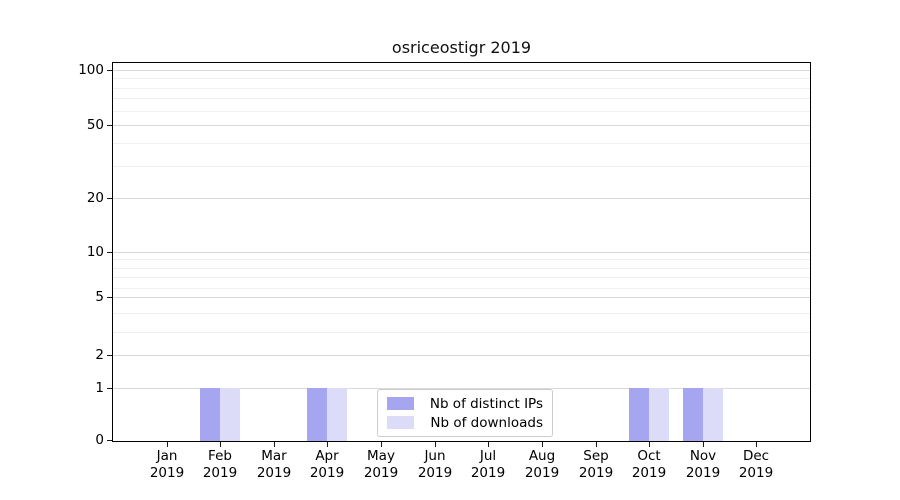  What do you see at coordinates (327, 464) in the screenshot?
I see `x-tick-label: Apr 2019` at bounding box center [327, 464].